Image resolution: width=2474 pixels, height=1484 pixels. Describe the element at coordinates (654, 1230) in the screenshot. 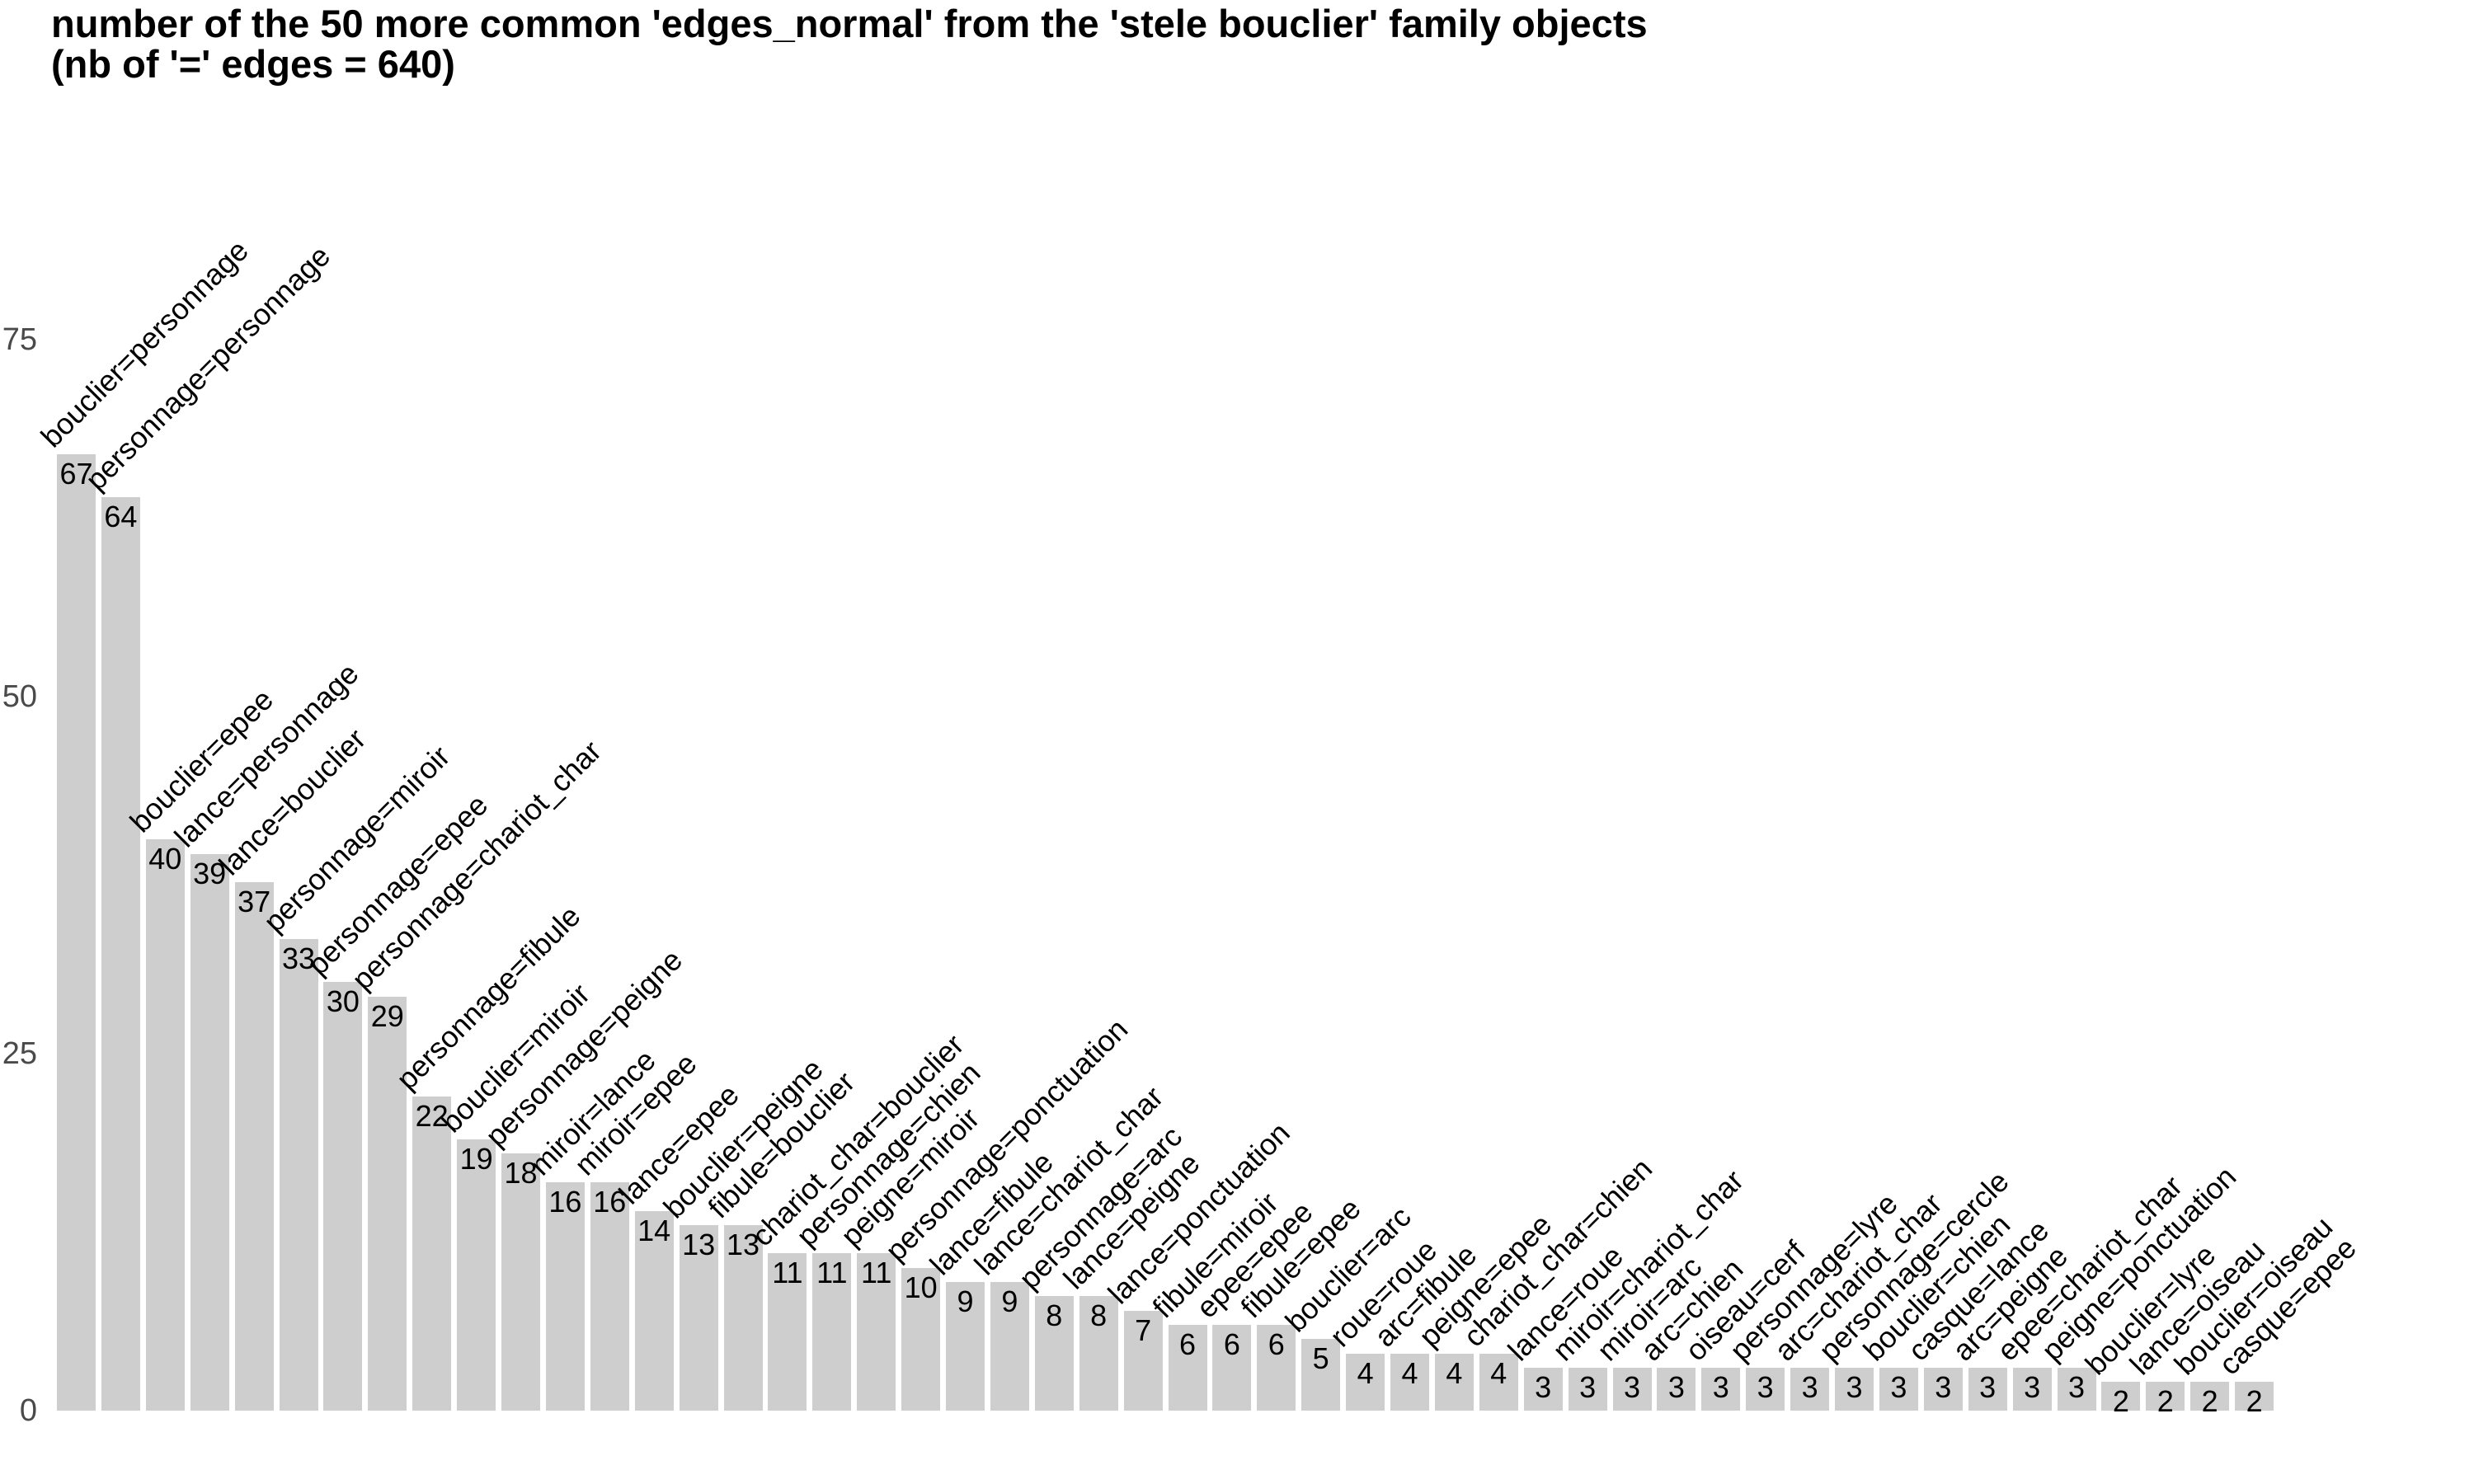

I see `bar-value-label: 14` at that location.